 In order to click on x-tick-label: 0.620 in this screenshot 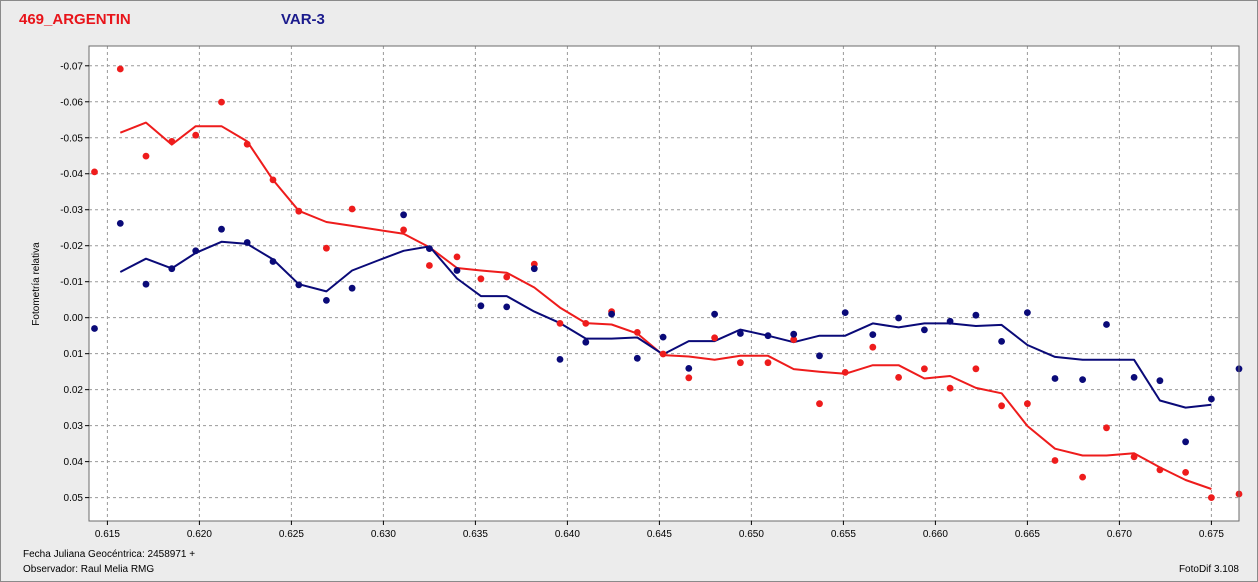, I will do `click(199, 534)`.